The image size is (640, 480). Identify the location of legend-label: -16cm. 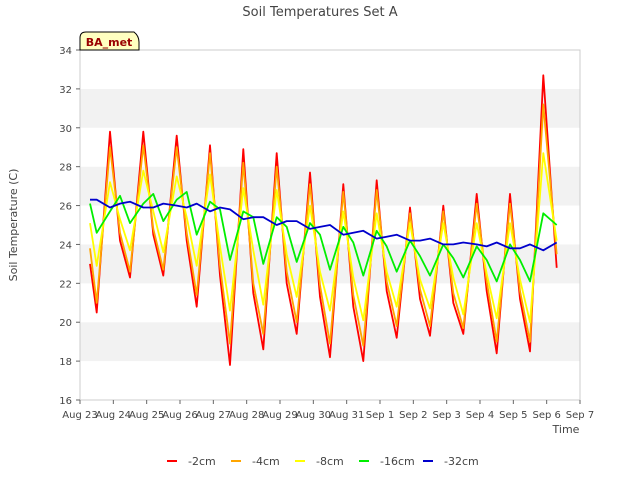
(397, 461).